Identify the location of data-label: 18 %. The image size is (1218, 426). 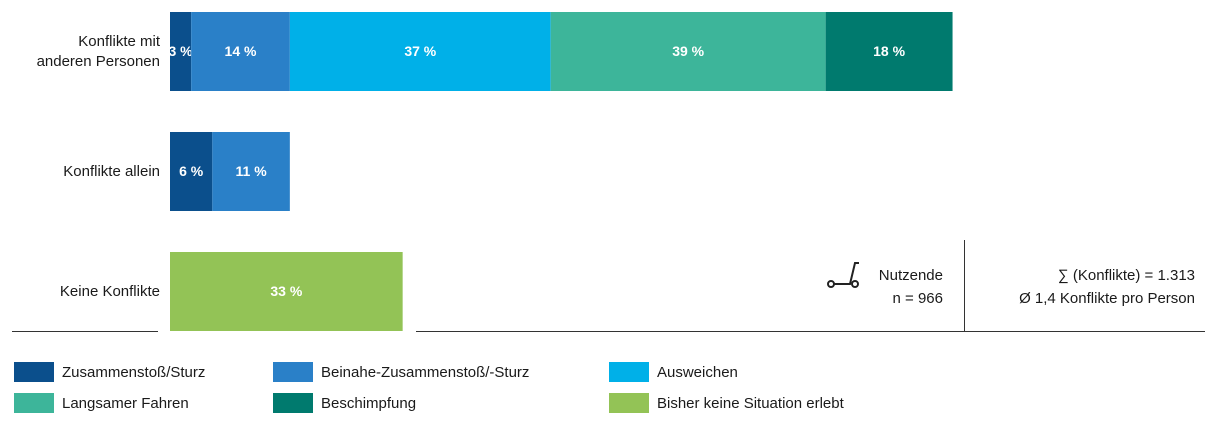
(889, 51).